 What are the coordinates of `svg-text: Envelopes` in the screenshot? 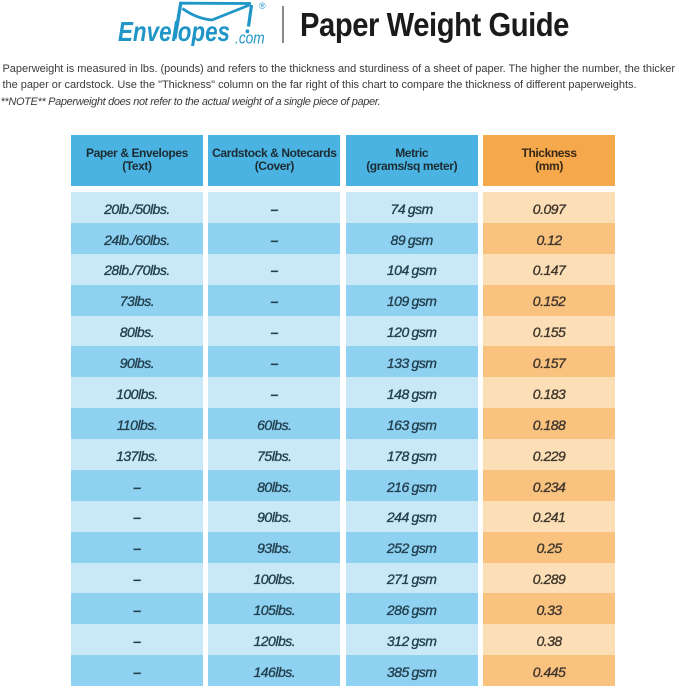 It's located at (174, 31).